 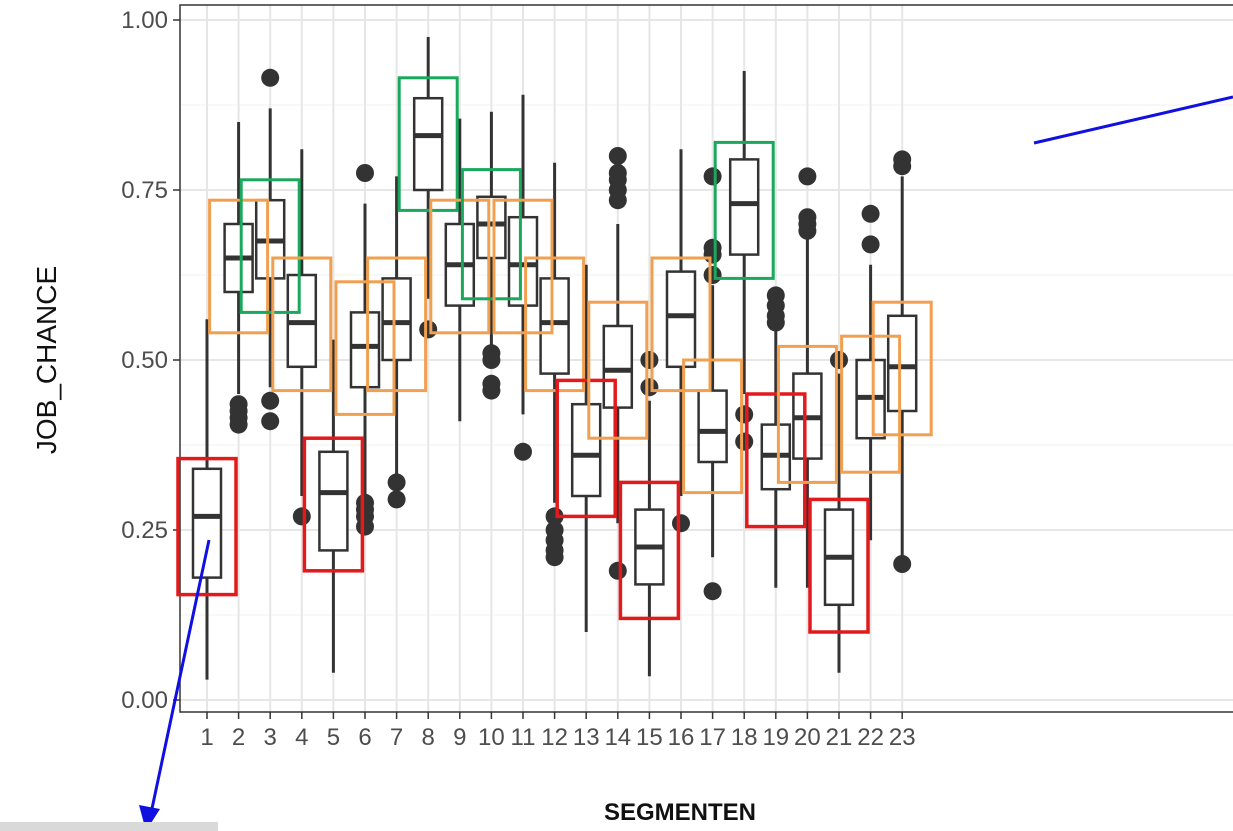 I want to click on x-tick-label: 17, so click(x=712, y=737).